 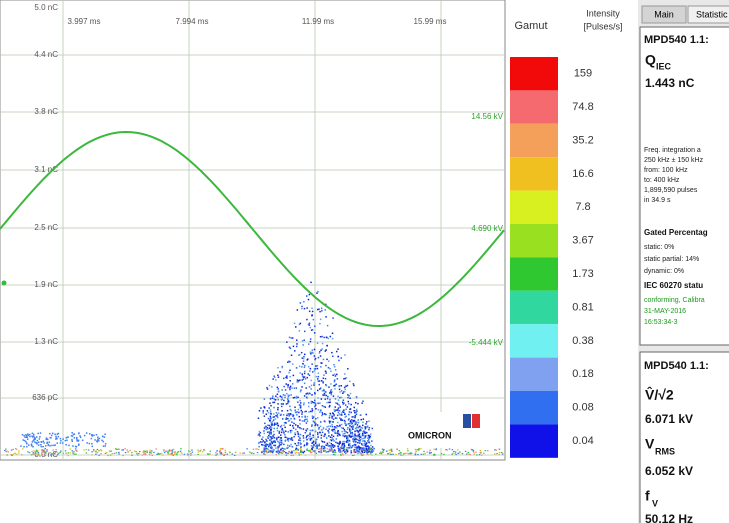 I want to click on marker, so click(x=4, y=283).